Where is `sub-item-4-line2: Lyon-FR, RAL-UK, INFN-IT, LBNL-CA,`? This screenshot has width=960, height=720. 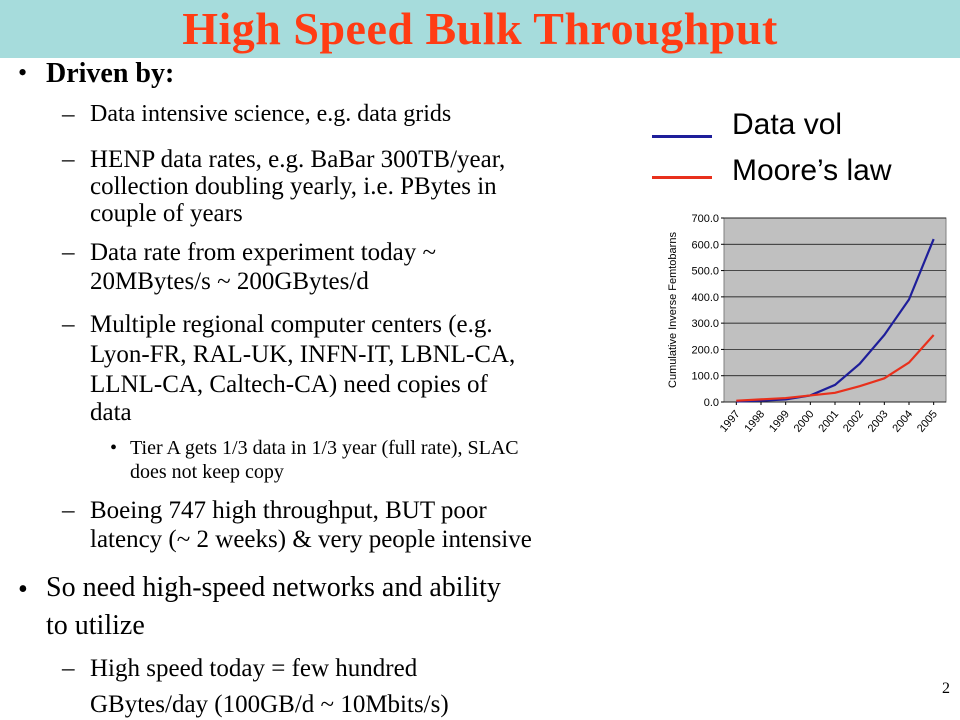 sub-item-4-line2: Lyon-FR, RAL-UK, INFN-IT, LBNL-CA, is located at coordinates (303, 354).